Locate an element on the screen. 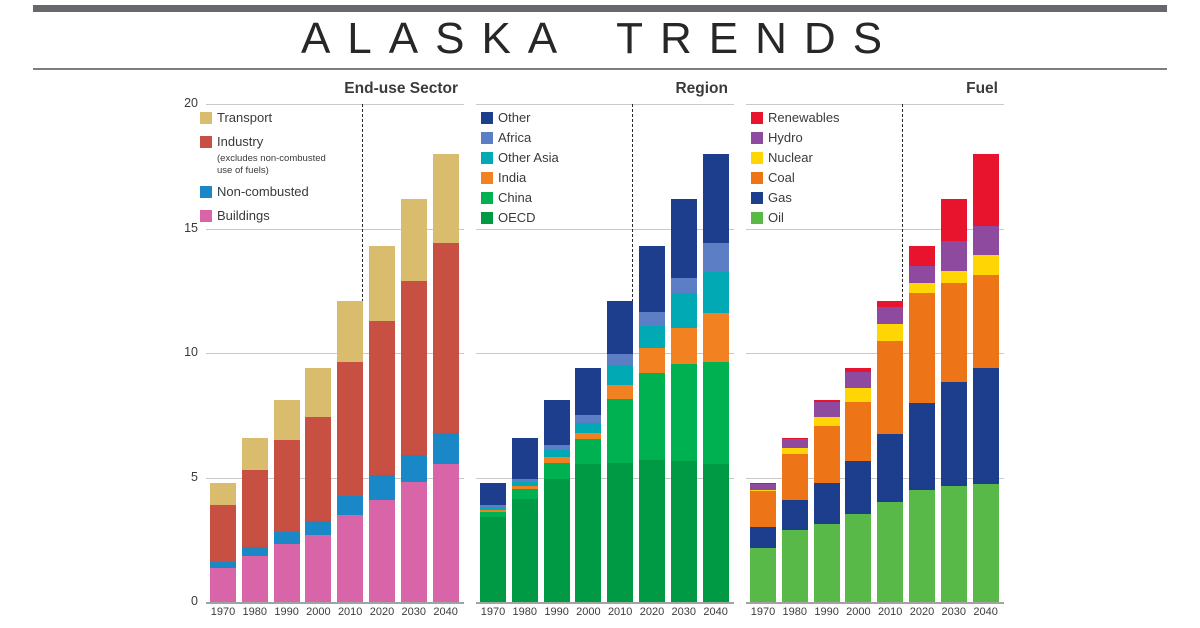 The width and height of the screenshot is (1200, 628). x-axis-label: 2030 is located at coordinates (684, 612).